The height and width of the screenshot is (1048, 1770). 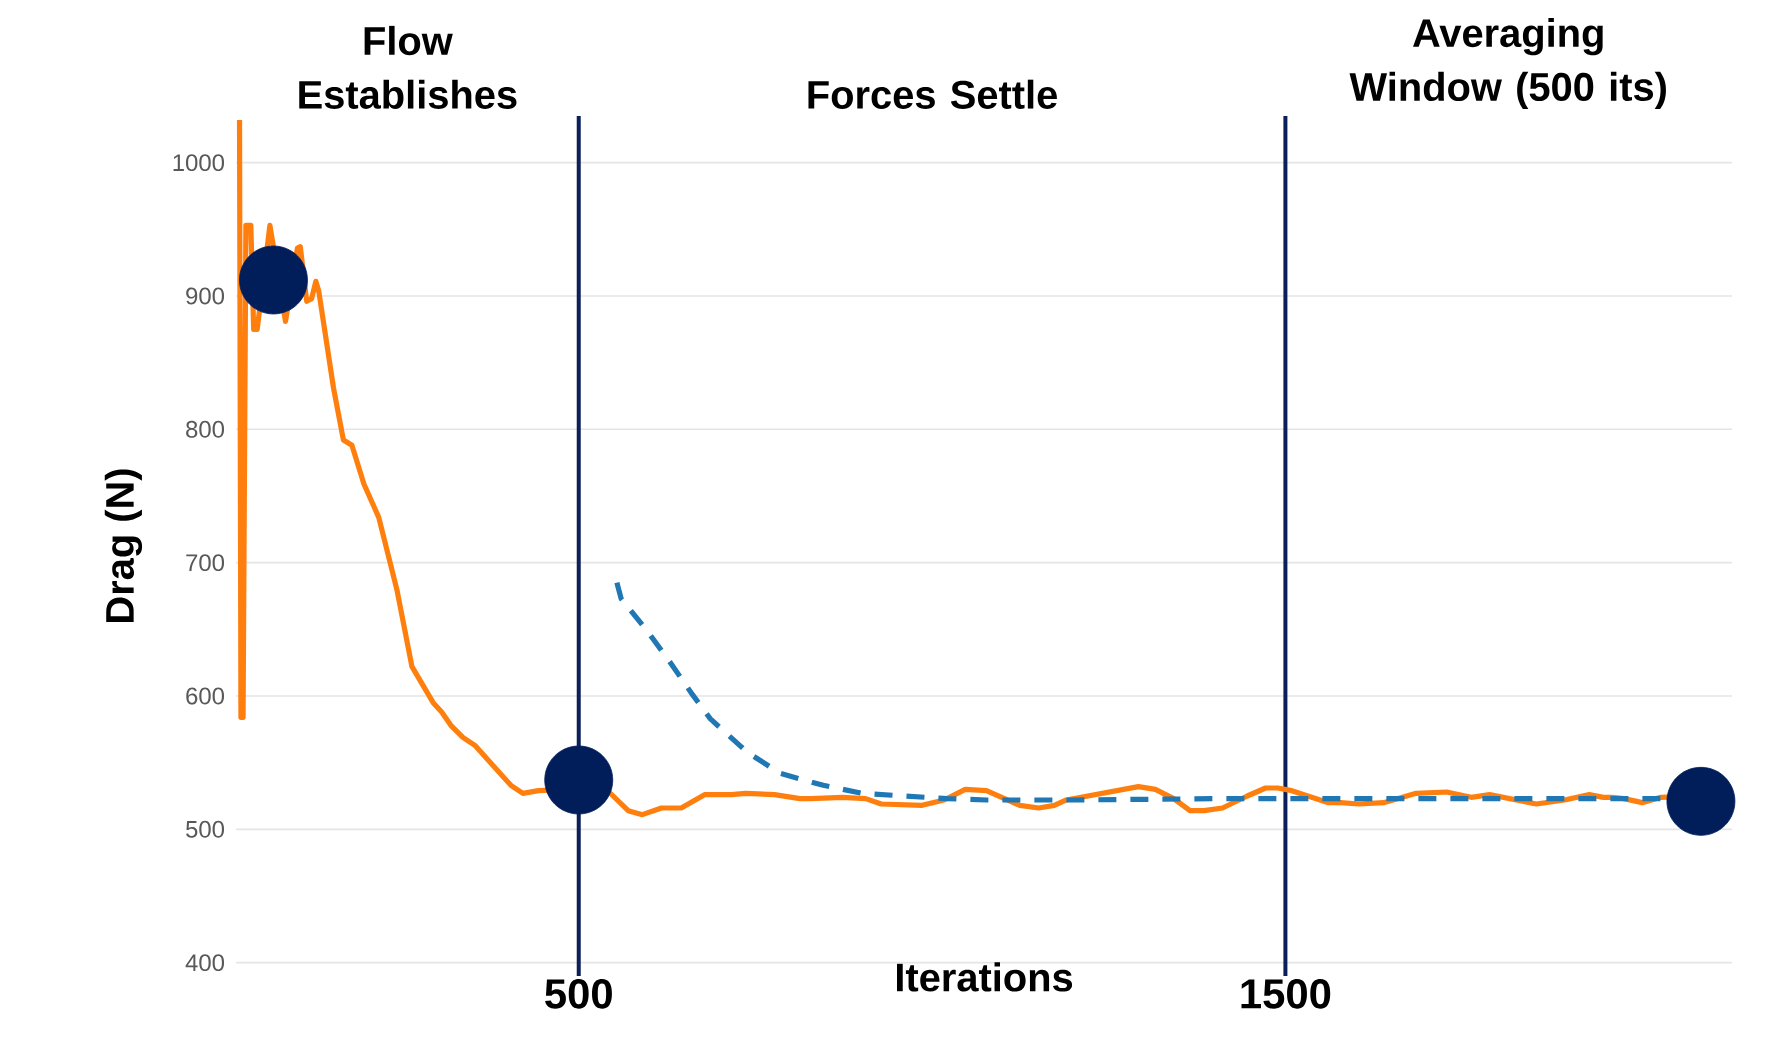 What do you see at coordinates (205, 829) in the screenshot?
I see `y-tick-label: 500` at bounding box center [205, 829].